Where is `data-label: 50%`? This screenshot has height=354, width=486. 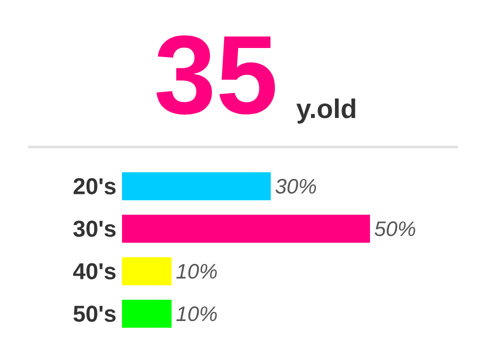
data-label: 50% is located at coordinates (395, 228).